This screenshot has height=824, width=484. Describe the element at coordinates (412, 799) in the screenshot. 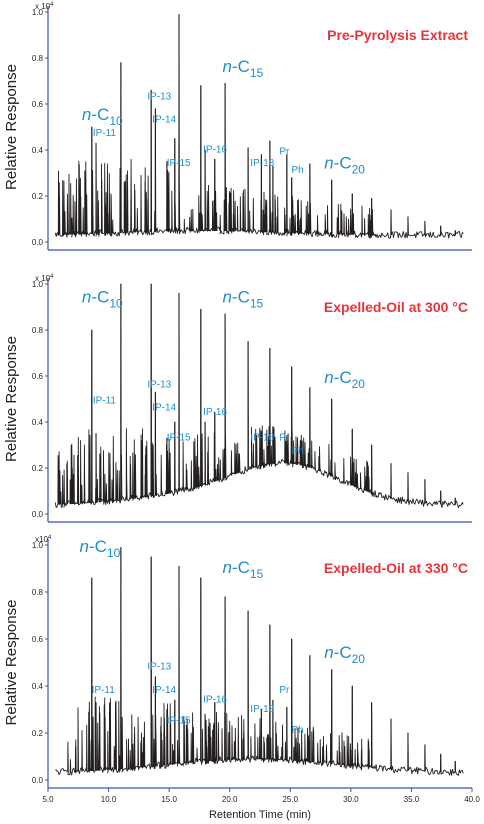

I see `x-tick-label: 35.0` at that location.